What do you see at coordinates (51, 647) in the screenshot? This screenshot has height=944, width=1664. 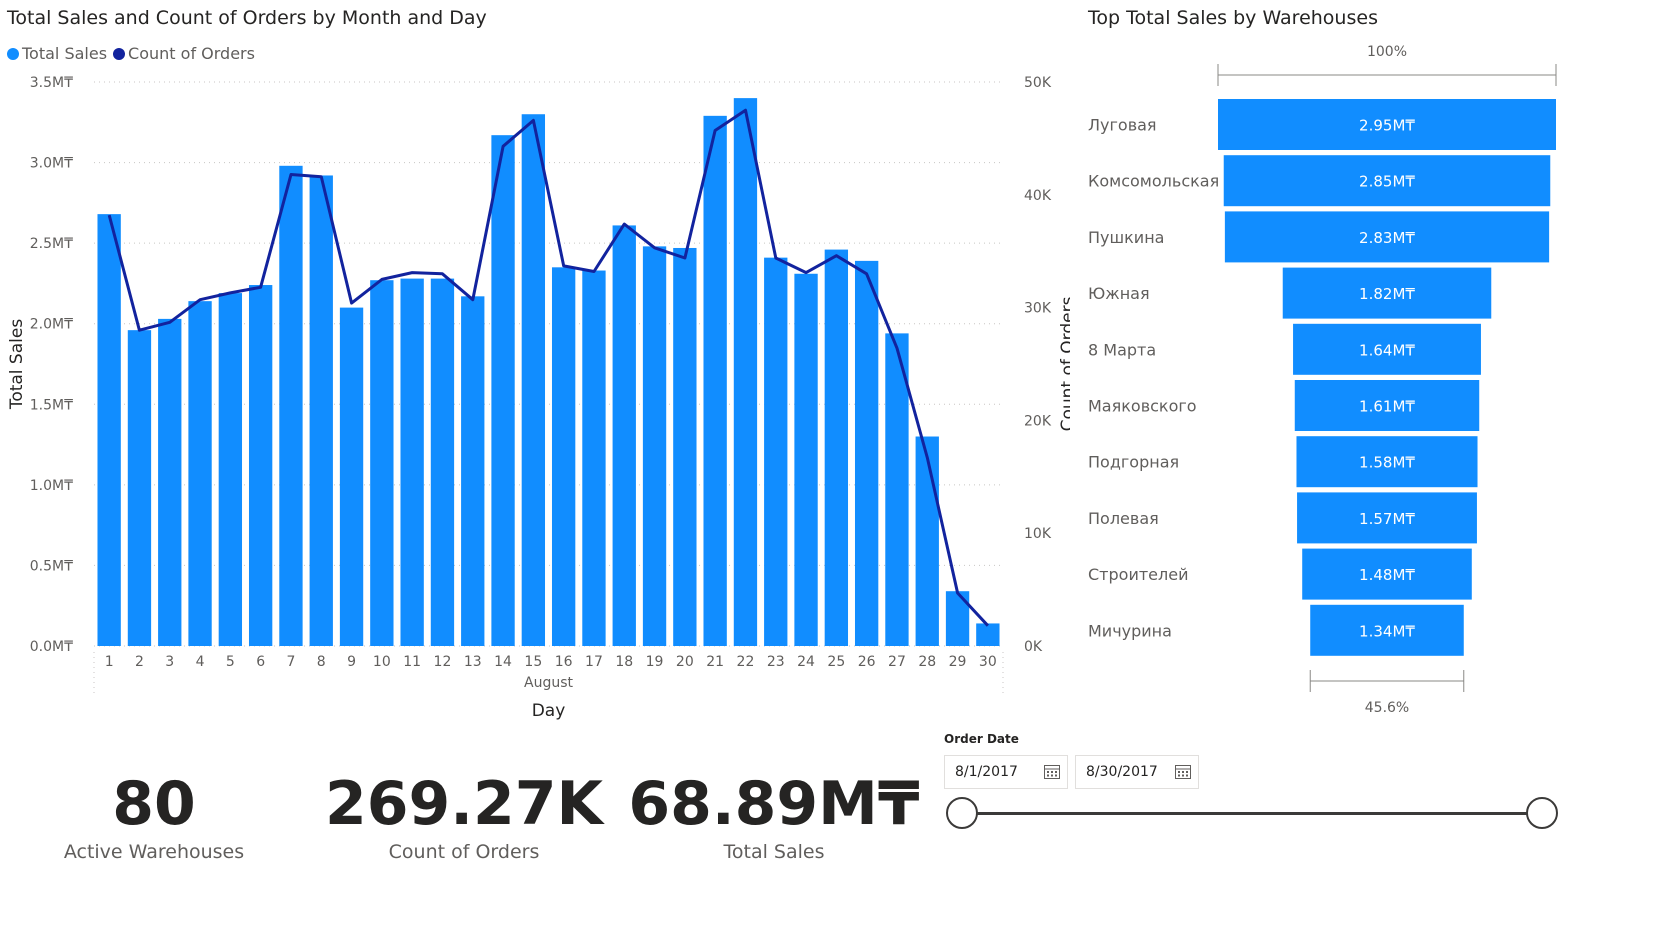 I see `y-axis-tick-label: 0.0M₸` at bounding box center [51, 647].